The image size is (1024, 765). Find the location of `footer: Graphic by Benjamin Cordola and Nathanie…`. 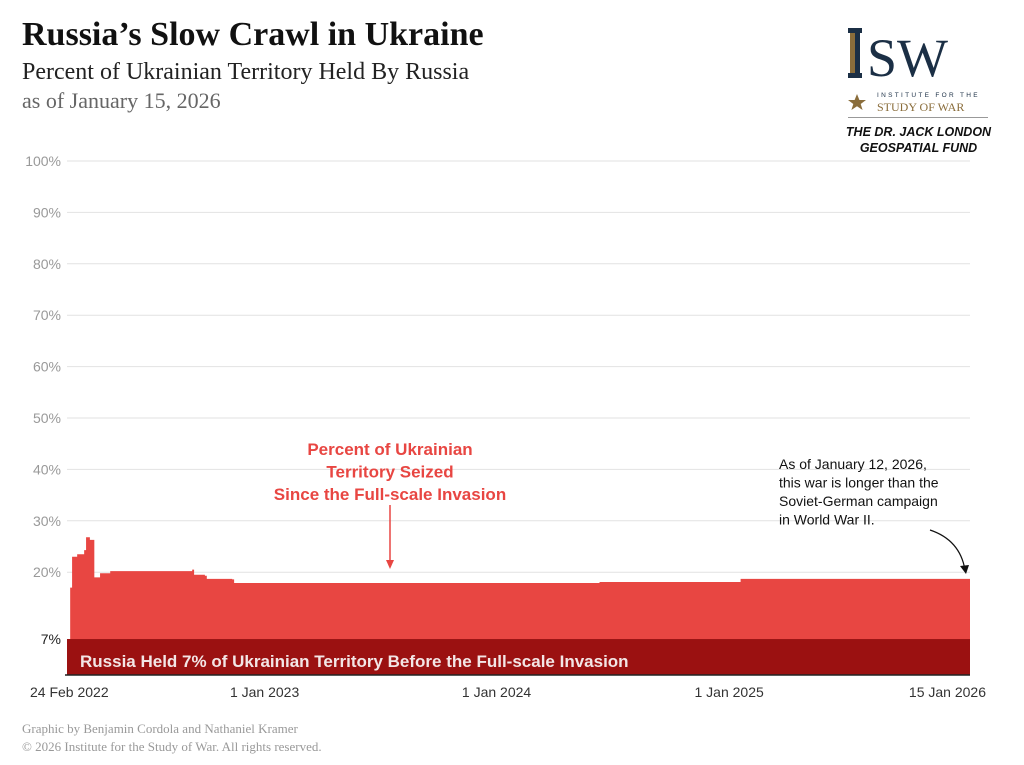

footer: Graphic by Benjamin Cordola and Nathanie… is located at coordinates (172, 738).